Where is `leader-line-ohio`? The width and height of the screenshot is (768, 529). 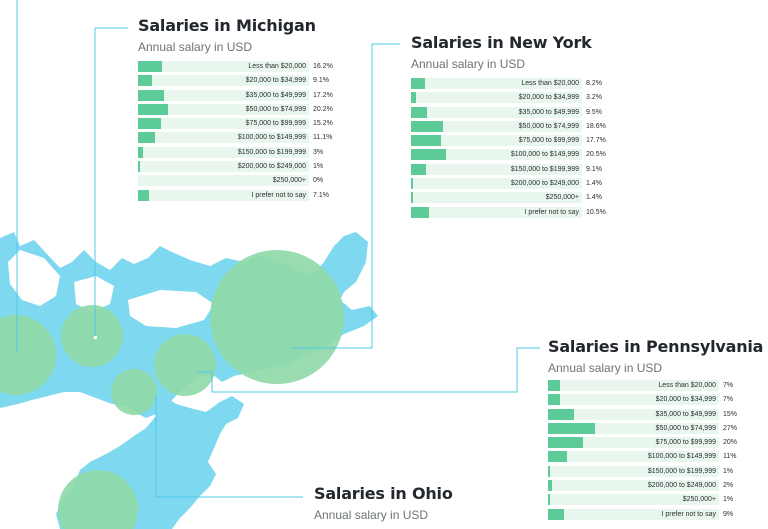 leader-line-ohio is located at coordinates (229, 446).